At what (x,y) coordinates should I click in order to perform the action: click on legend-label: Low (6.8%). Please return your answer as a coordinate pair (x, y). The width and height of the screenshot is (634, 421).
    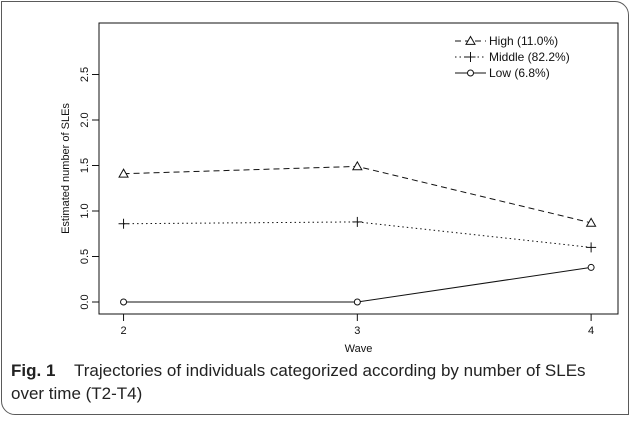
    Looking at the image, I should click on (519, 73).